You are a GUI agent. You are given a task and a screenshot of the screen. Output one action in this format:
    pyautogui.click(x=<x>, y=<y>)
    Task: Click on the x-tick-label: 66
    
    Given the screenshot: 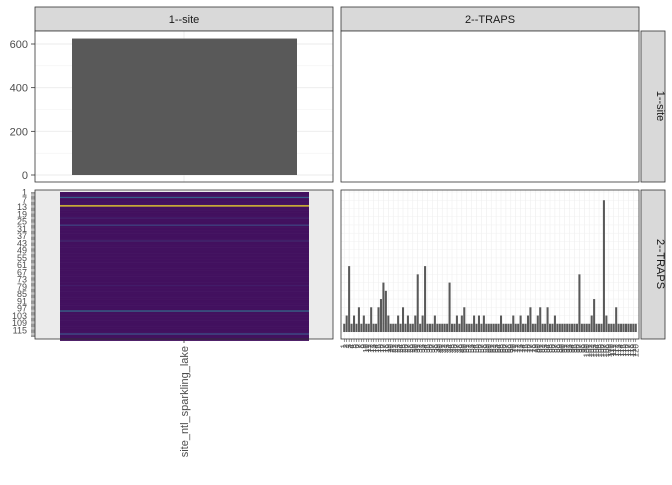 What is the action you would take?
    pyautogui.click(x=503, y=347)
    